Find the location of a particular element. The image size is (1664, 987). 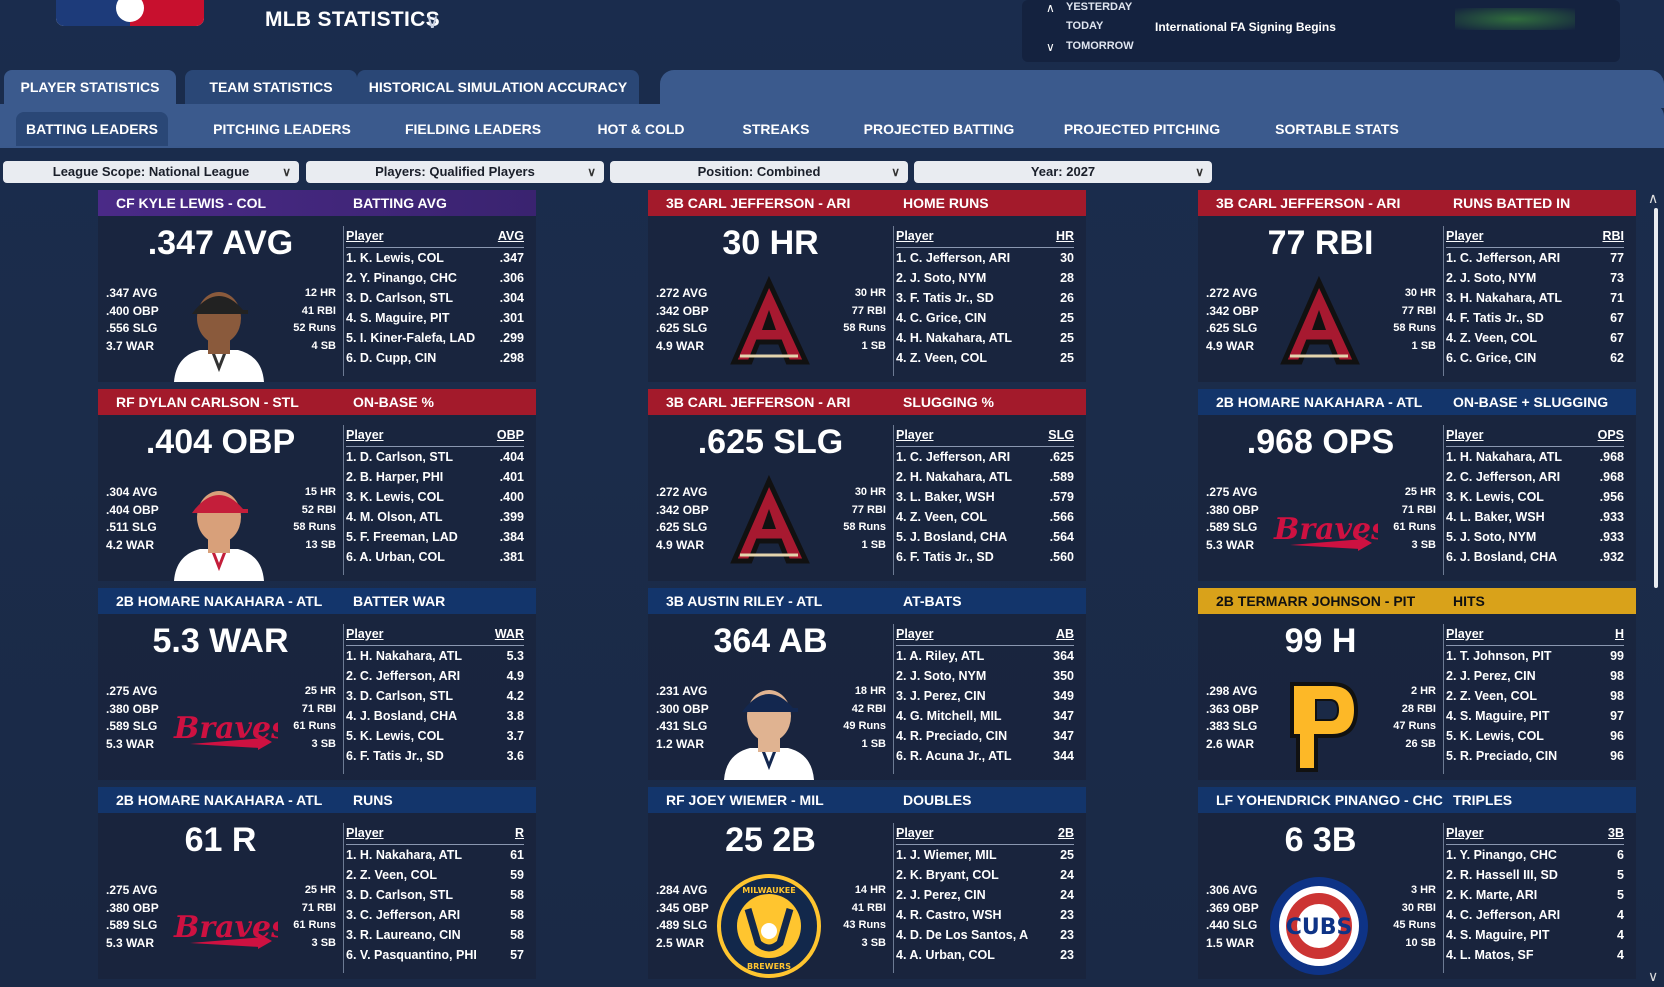

leader-row: 5. I. Kiner-Falefa, LAD .299 is located at coordinates (435, 338).